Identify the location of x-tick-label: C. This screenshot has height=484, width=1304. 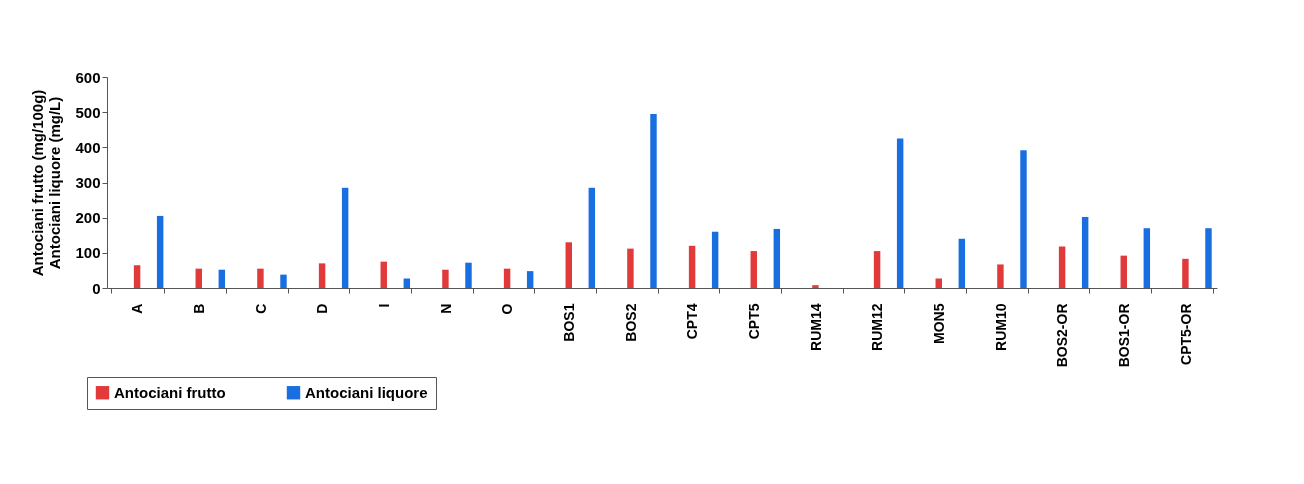
(260, 308).